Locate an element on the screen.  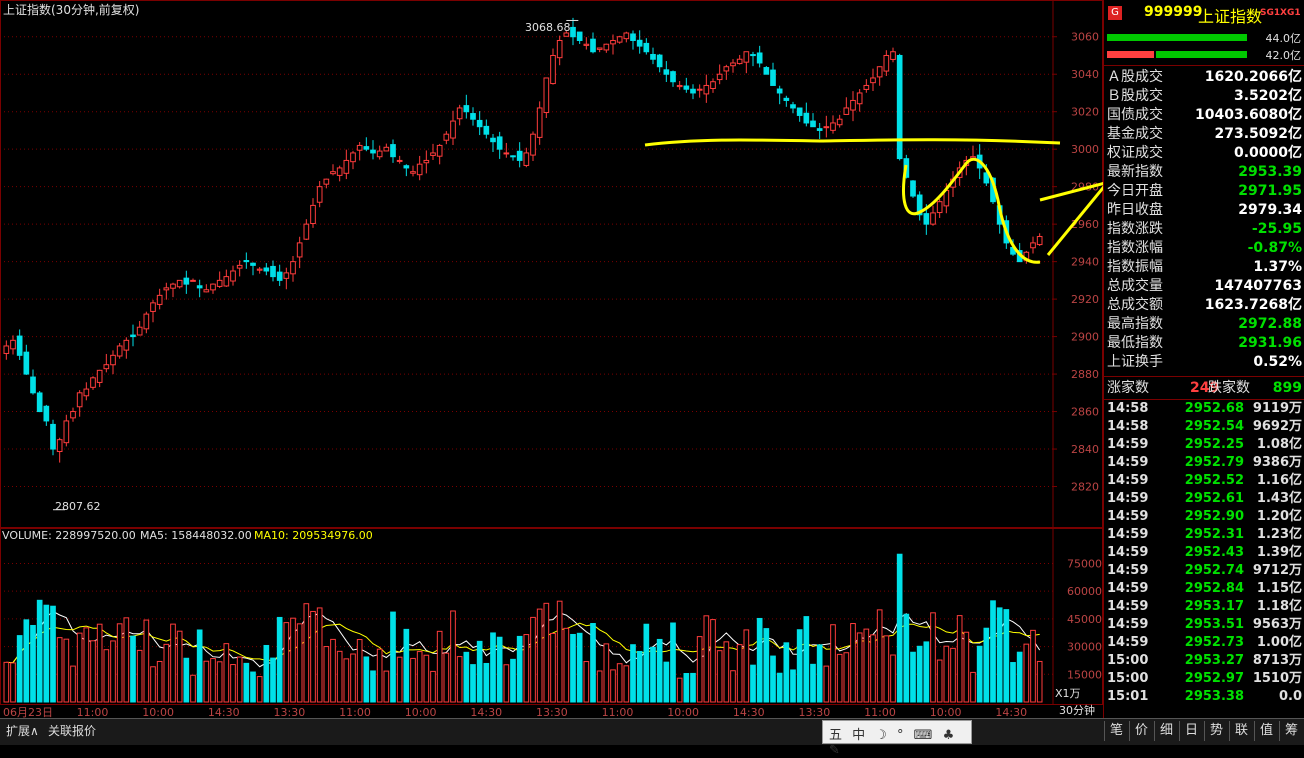
stat-label: Ａ股成交 is located at coordinates (1135, 77).